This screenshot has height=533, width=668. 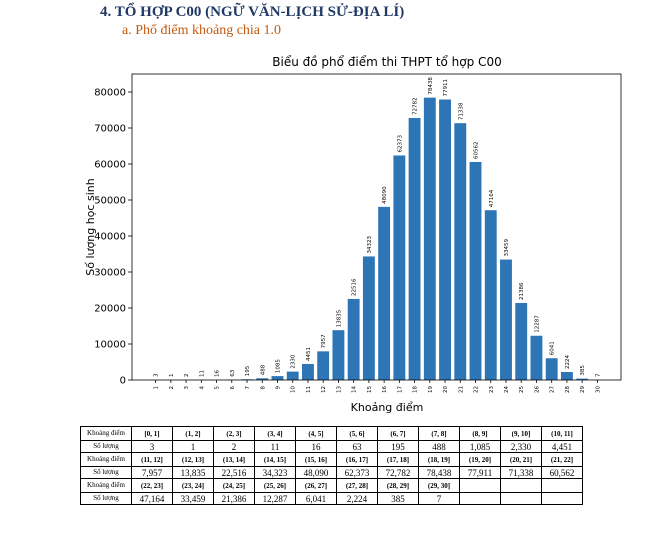 I want to click on x-tick-label: 21, so click(x=461, y=389).